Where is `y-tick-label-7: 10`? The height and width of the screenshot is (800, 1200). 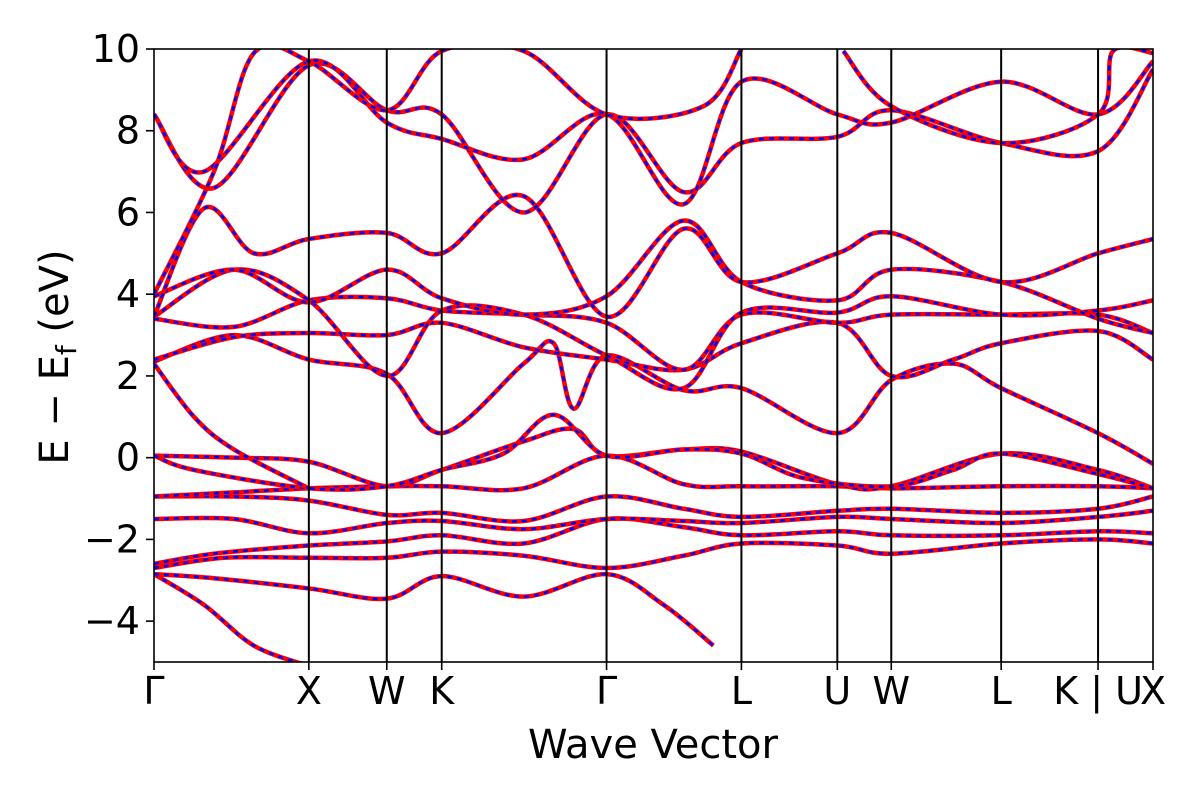
y-tick-label-7: 10 is located at coordinates (116, 49).